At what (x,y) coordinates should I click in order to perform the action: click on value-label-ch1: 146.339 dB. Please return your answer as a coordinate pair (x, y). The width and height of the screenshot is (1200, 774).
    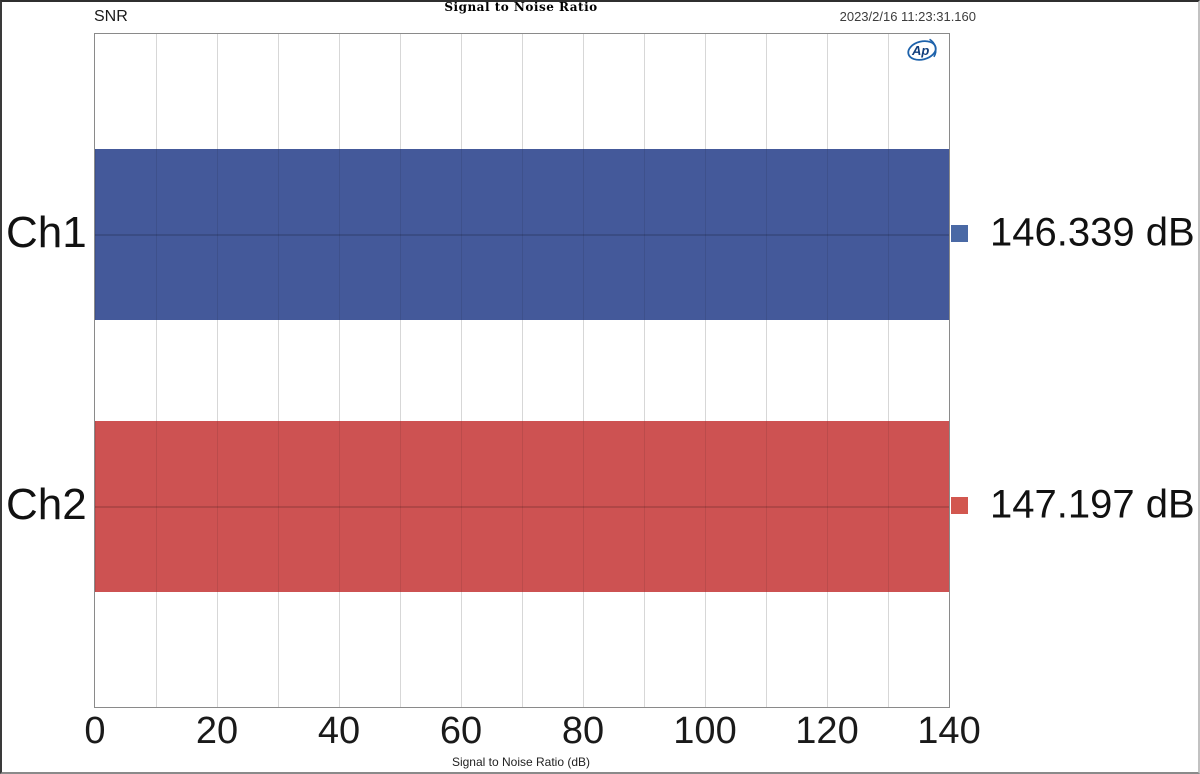
    Looking at the image, I should click on (1092, 232).